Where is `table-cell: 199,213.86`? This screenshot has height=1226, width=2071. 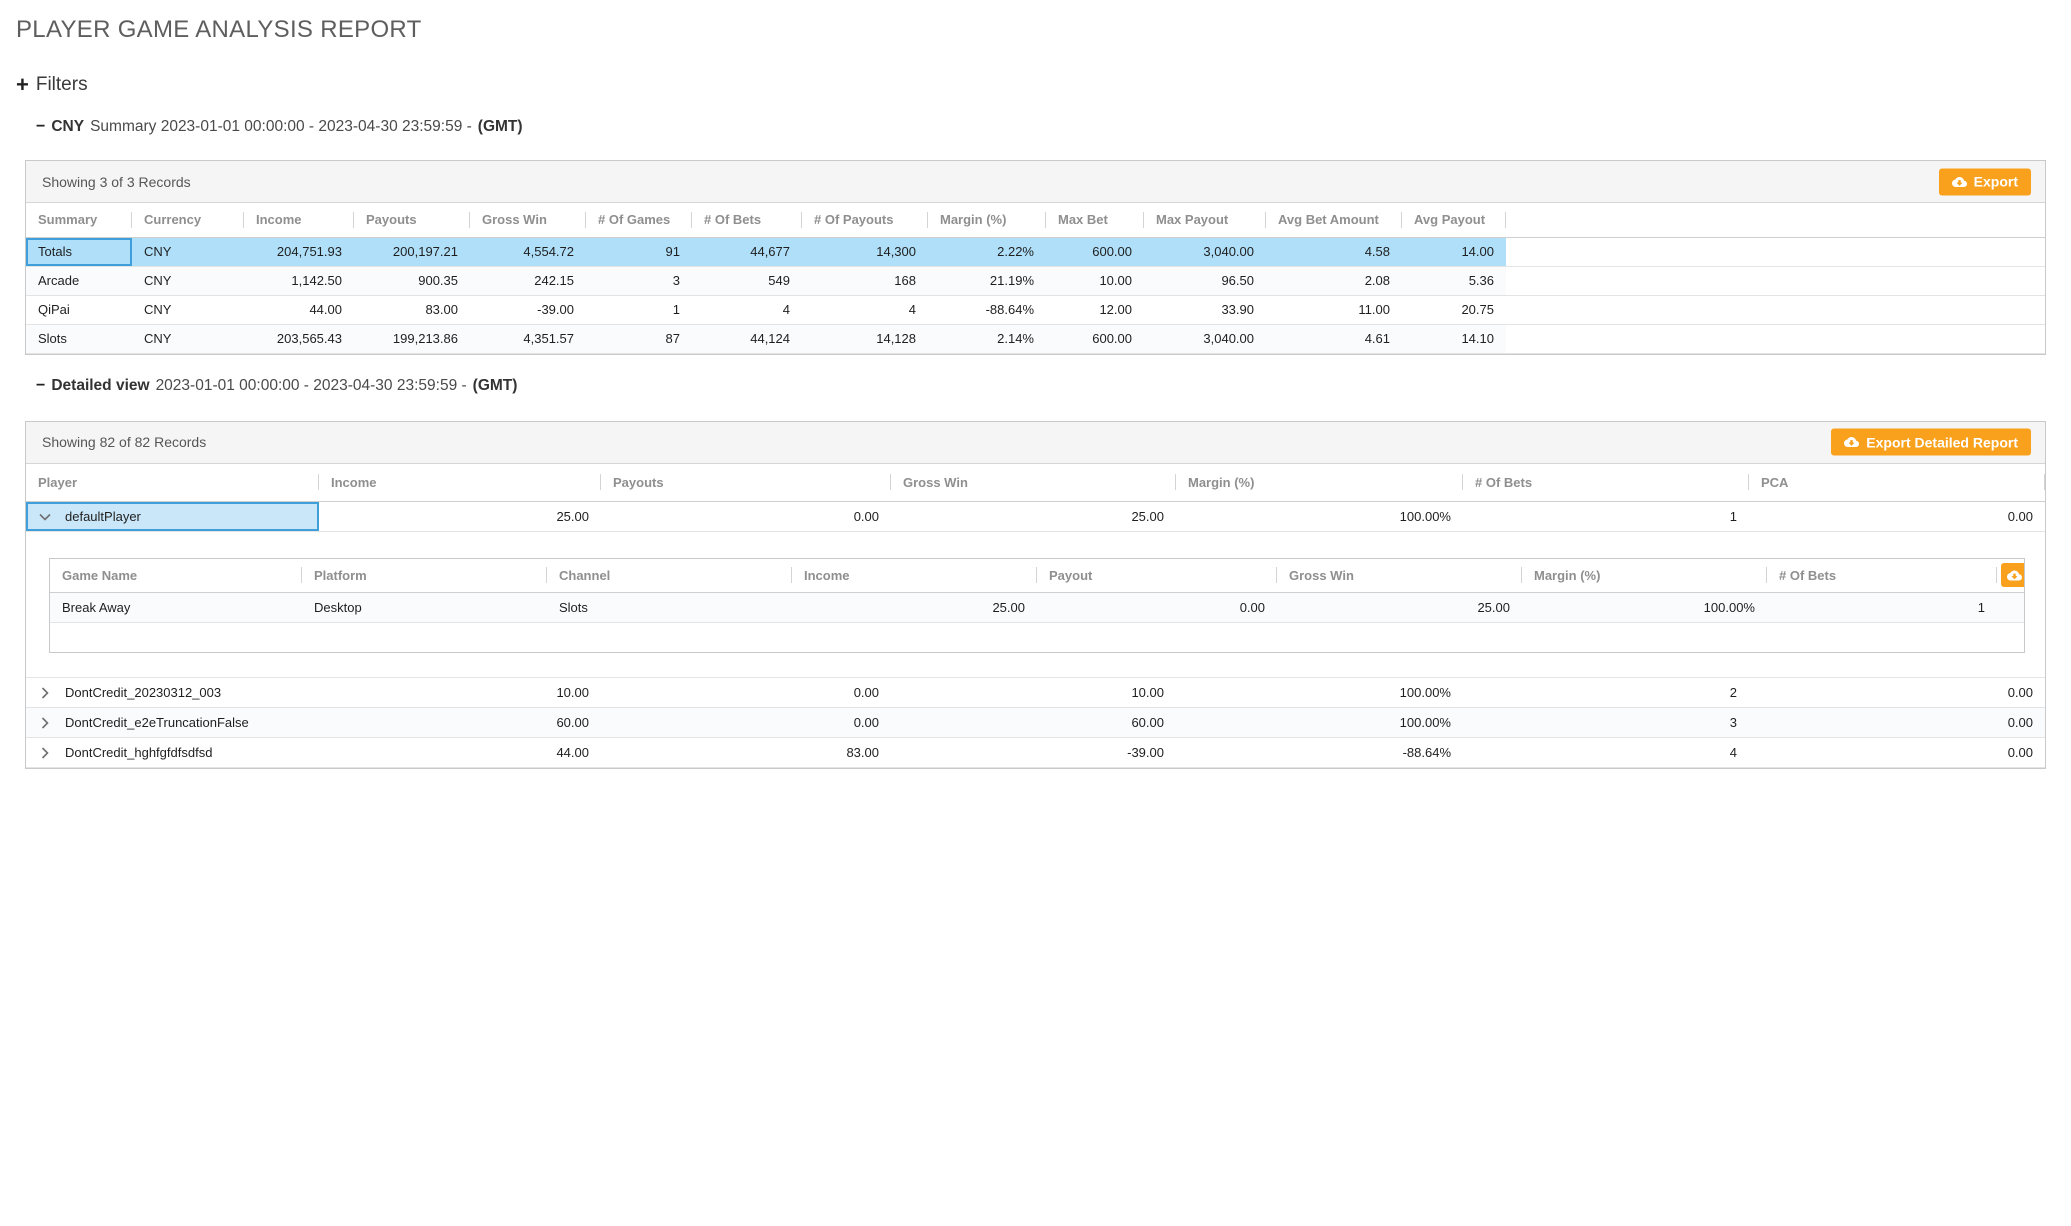
table-cell: 199,213.86 is located at coordinates (412, 339).